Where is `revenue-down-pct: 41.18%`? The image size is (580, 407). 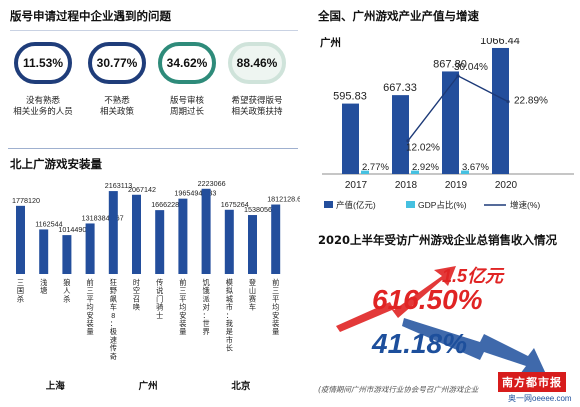 revenue-down-pct: 41.18% is located at coordinates (419, 343).